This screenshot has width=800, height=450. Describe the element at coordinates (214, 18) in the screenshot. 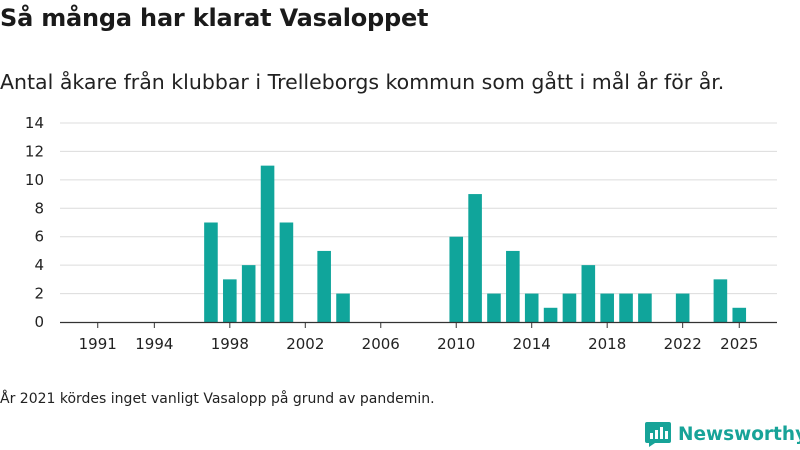

I see `chart-title: Så många har klarat Vasaloppet` at that location.